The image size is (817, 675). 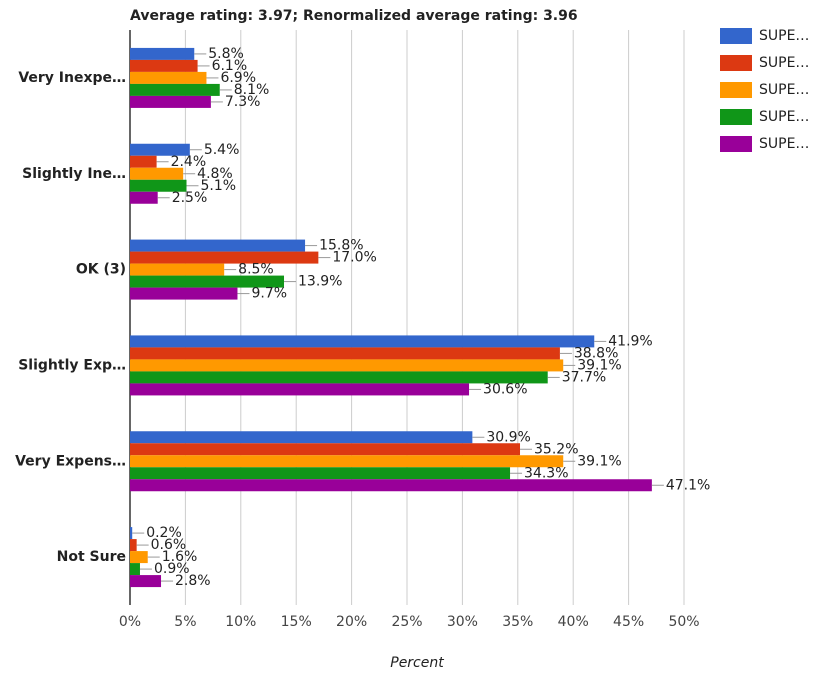 I want to click on x-tick-label: 0%, so click(x=130, y=622).